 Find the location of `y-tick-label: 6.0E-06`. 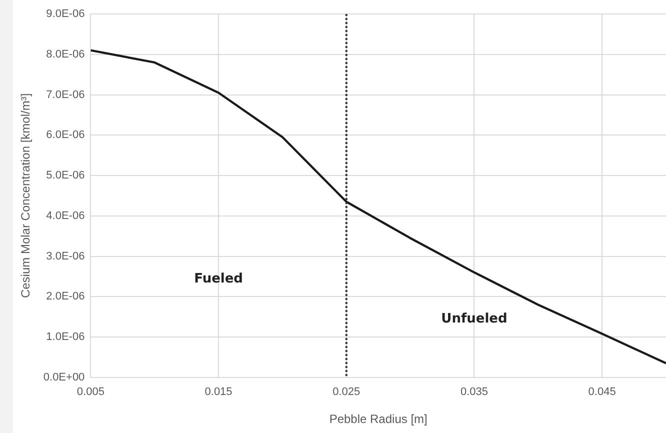

y-tick-label: 6.0E-06 is located at coordinates (65, 135).